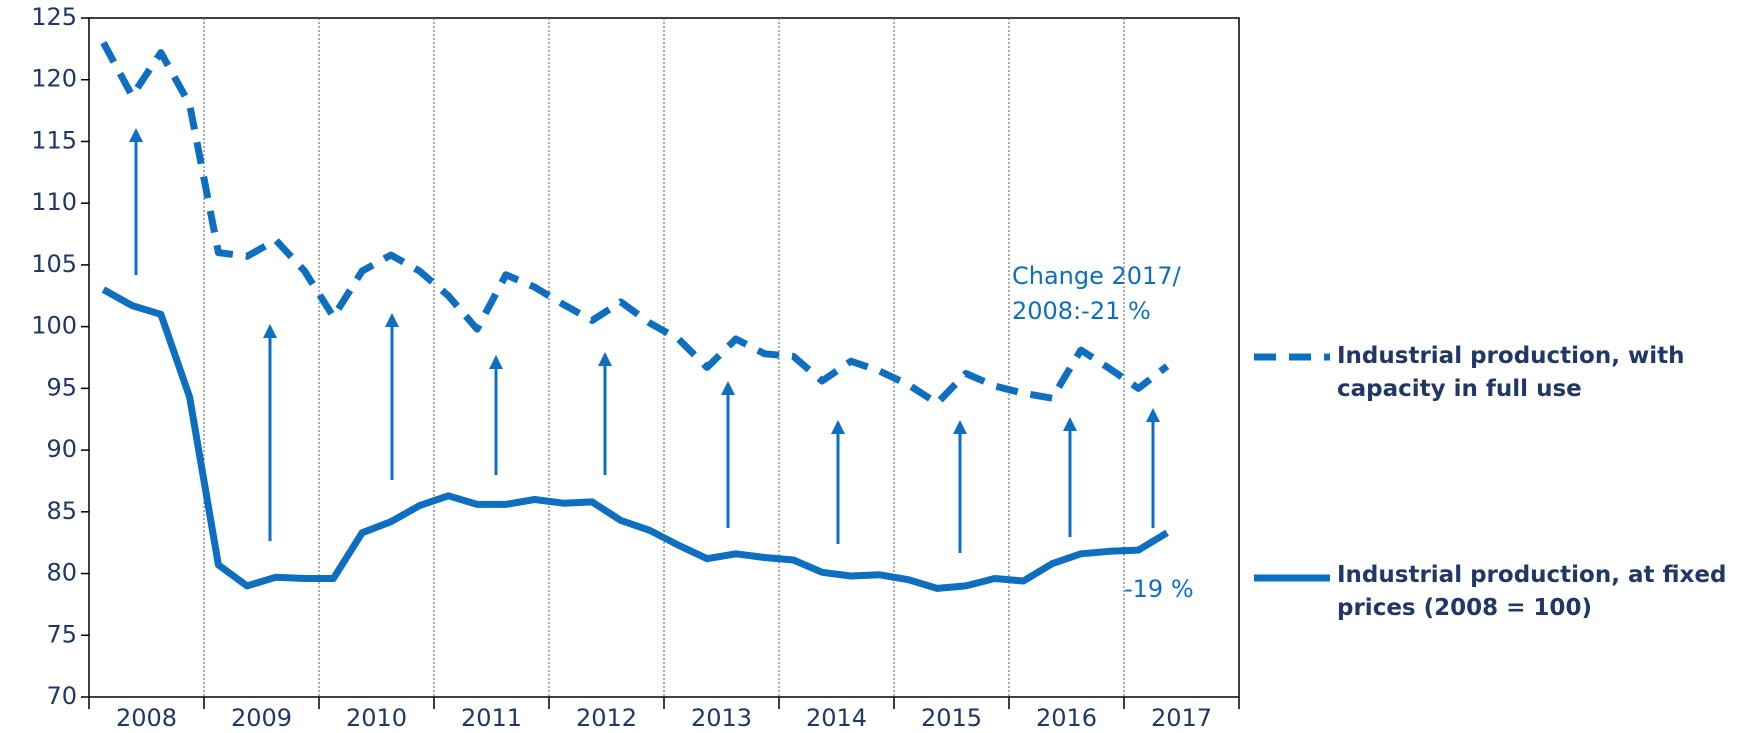 Image resolution: width=1744 pixels, height=733 pixels. I want to click on annotation: Change 2017/, so click(1097, 276).